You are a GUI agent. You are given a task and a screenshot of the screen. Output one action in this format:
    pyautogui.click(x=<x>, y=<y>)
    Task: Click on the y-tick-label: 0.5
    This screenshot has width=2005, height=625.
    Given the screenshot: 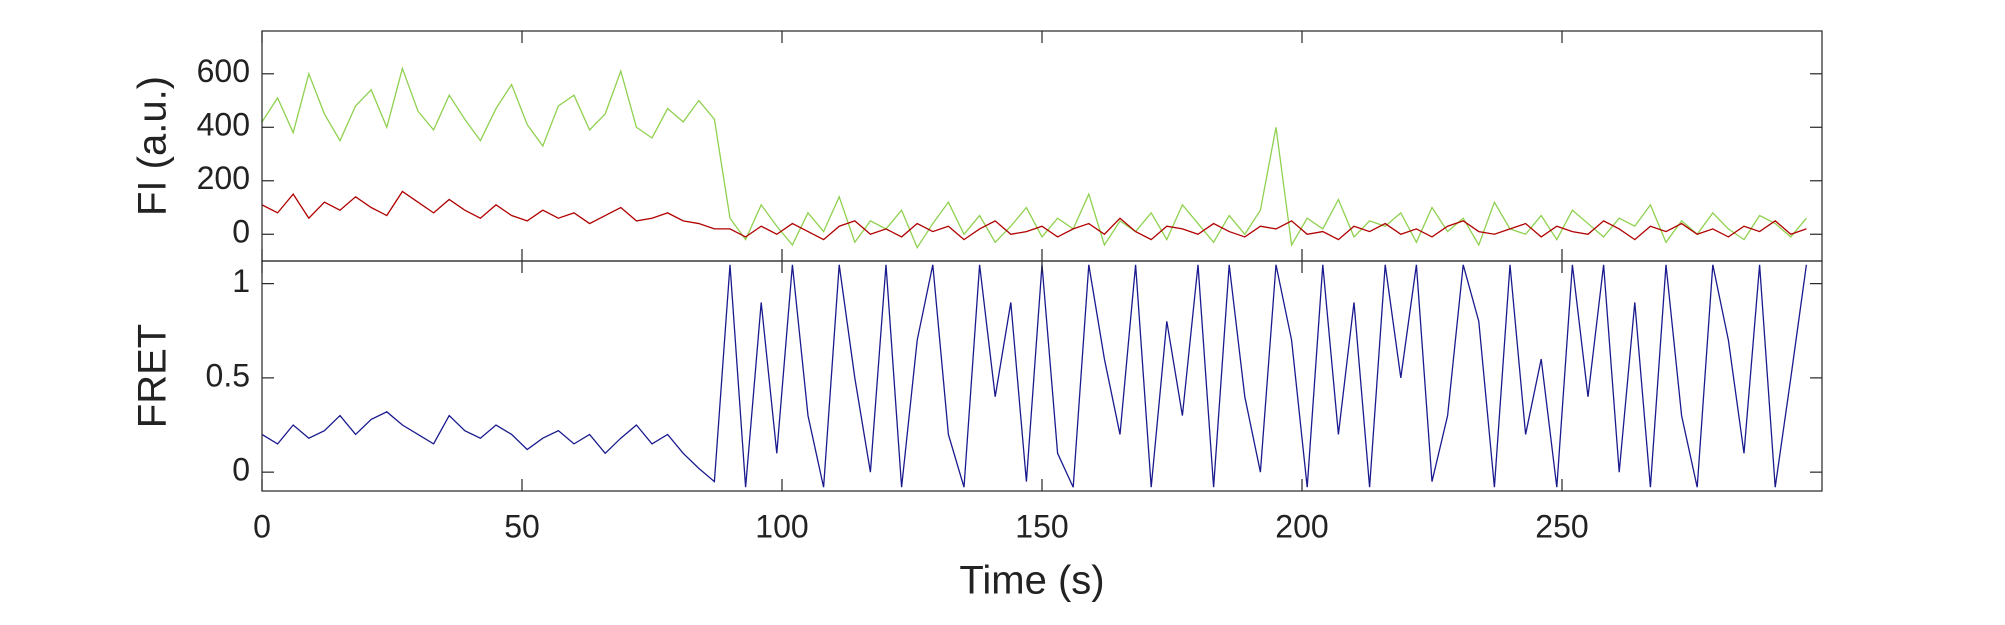 What is the action you would take?
    pyautogui.click(x=228, y=375)
    